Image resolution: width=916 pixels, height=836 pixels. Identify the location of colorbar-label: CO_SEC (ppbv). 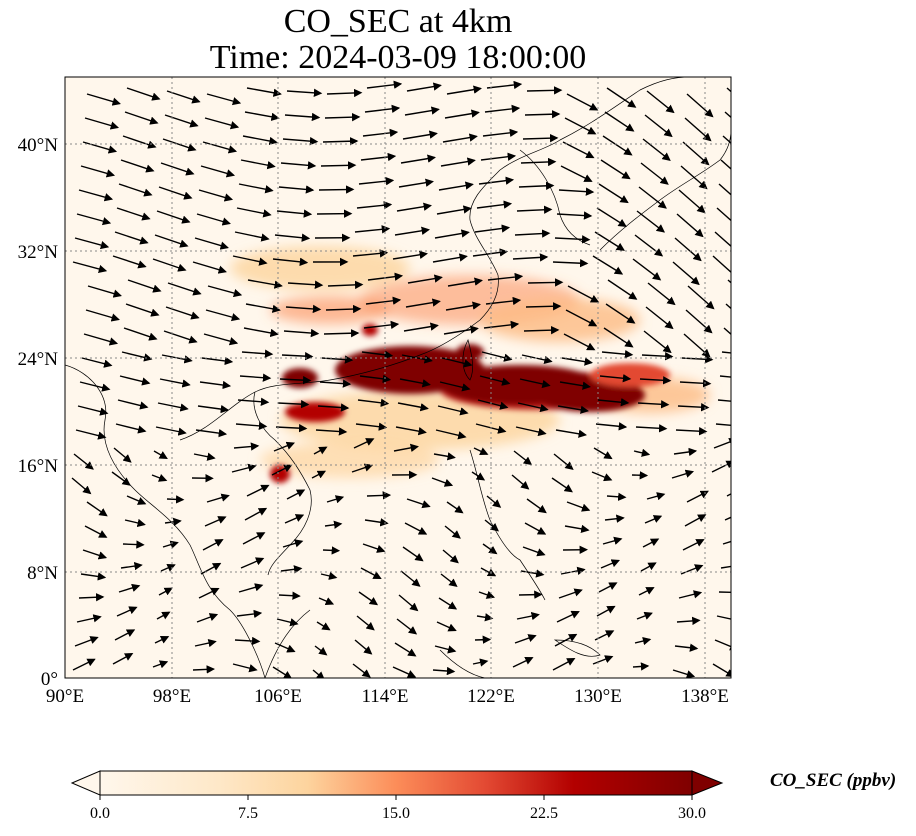
(833, 780).